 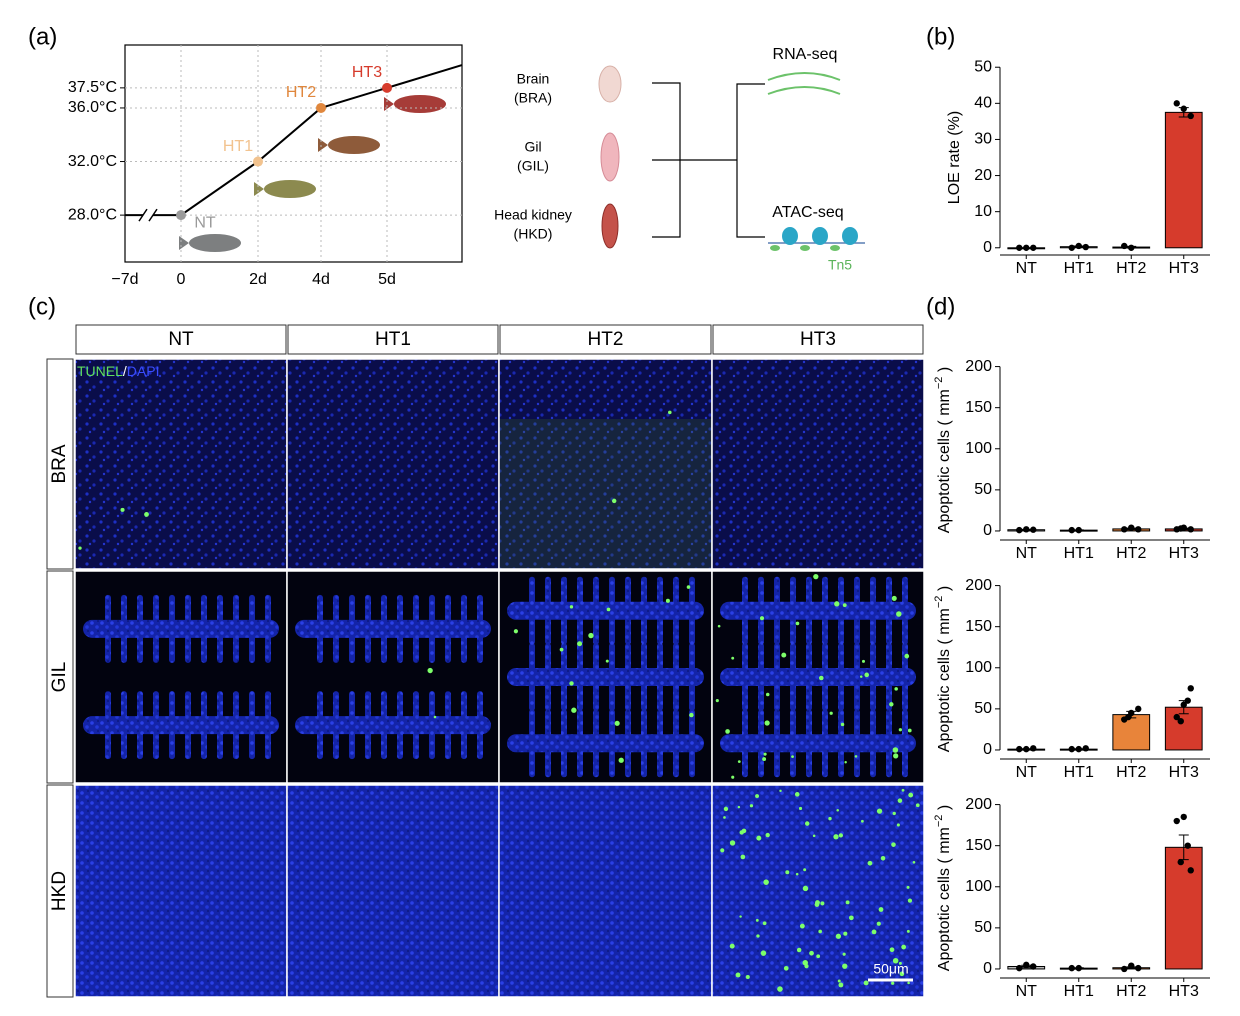 I want to click on point-label: NT, so click(x=205, y=222).